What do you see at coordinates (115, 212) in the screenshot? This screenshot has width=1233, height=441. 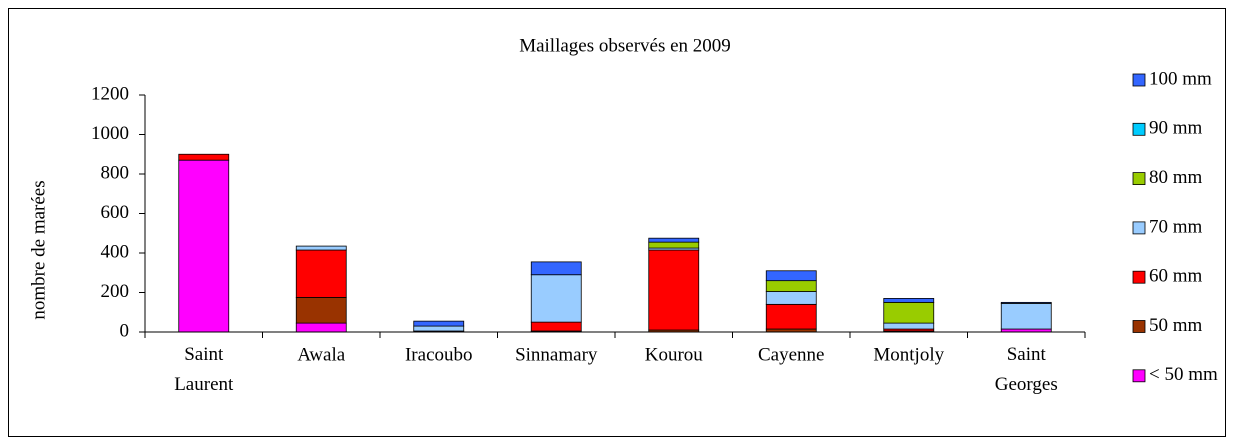 I see `y-tick-label: 600` at bounding box center [115, 212].